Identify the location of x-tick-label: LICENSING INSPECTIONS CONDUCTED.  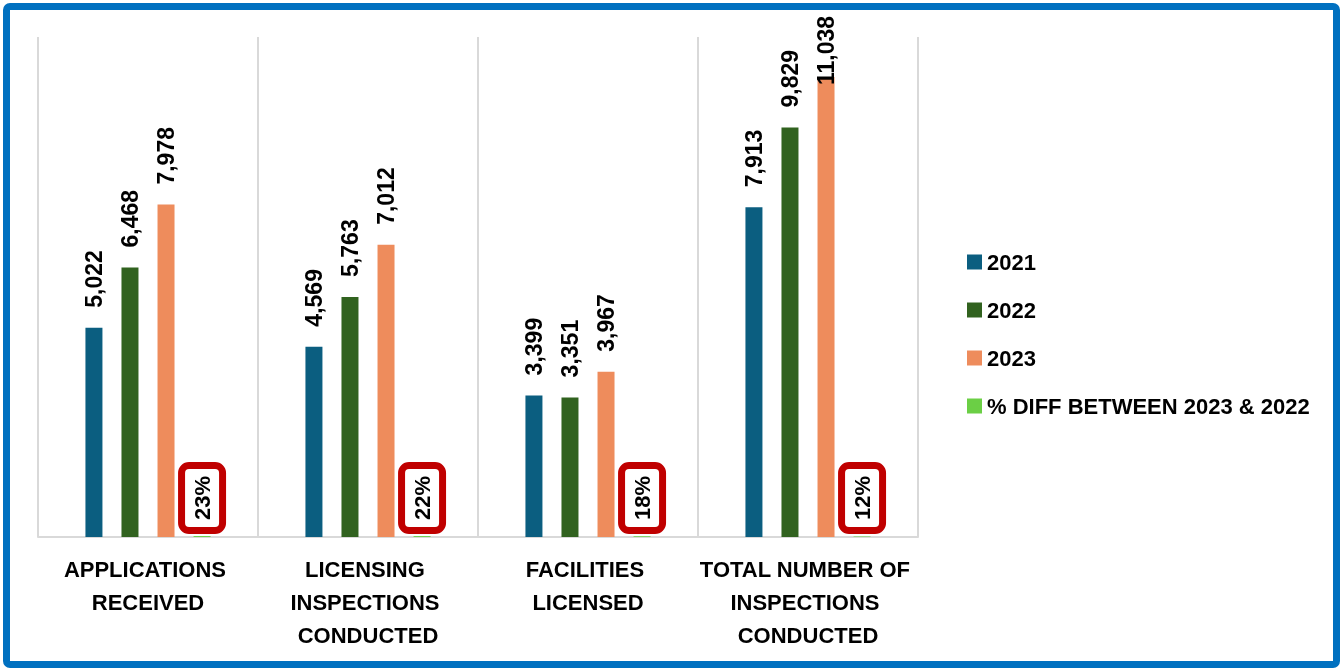
(368, 602).